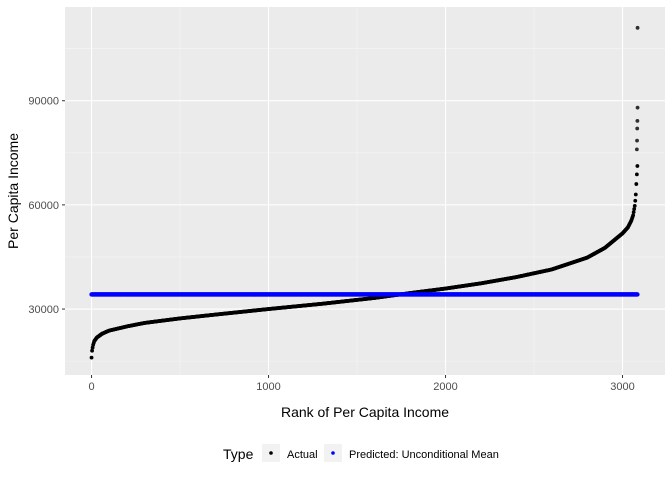  I want to click on legend-key-predicted-dot, so click(333, 453).